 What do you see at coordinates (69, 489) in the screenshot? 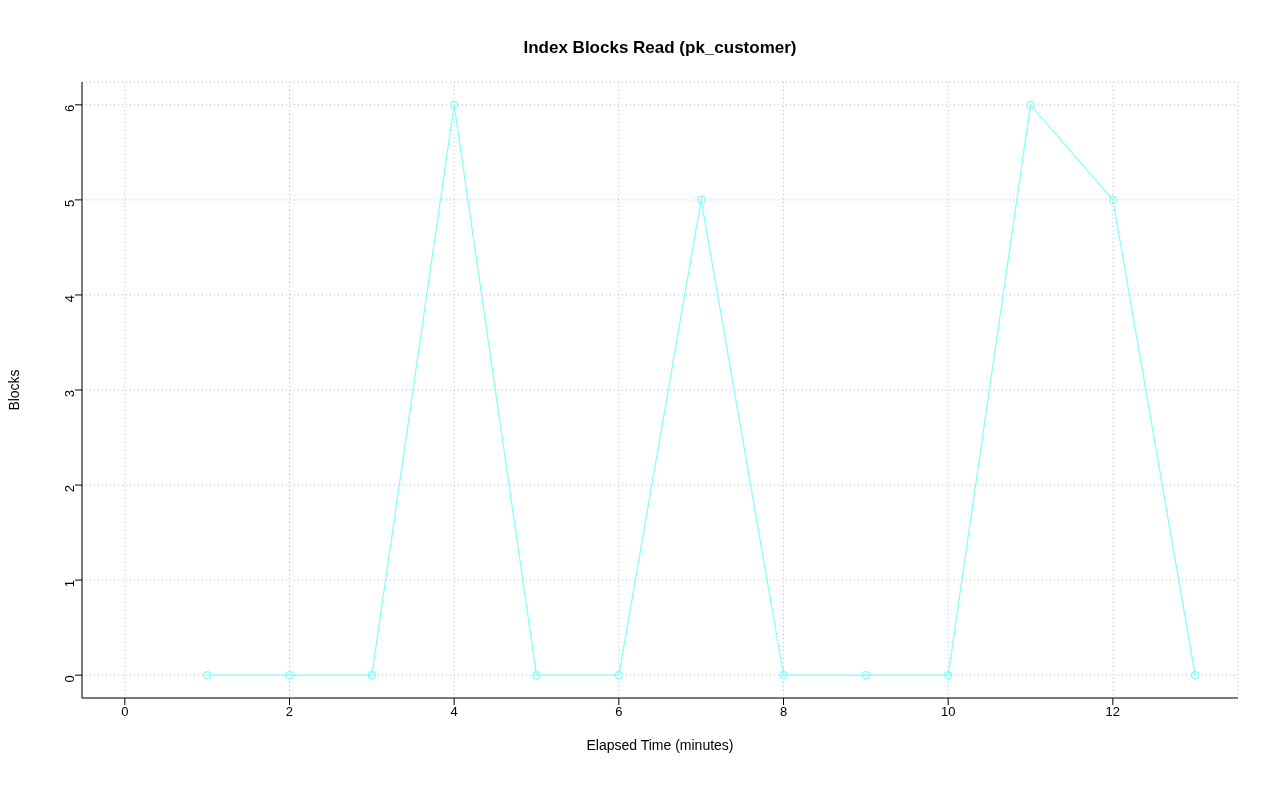
I see `y-tick-label: 2` at bounding box center [69, 489].